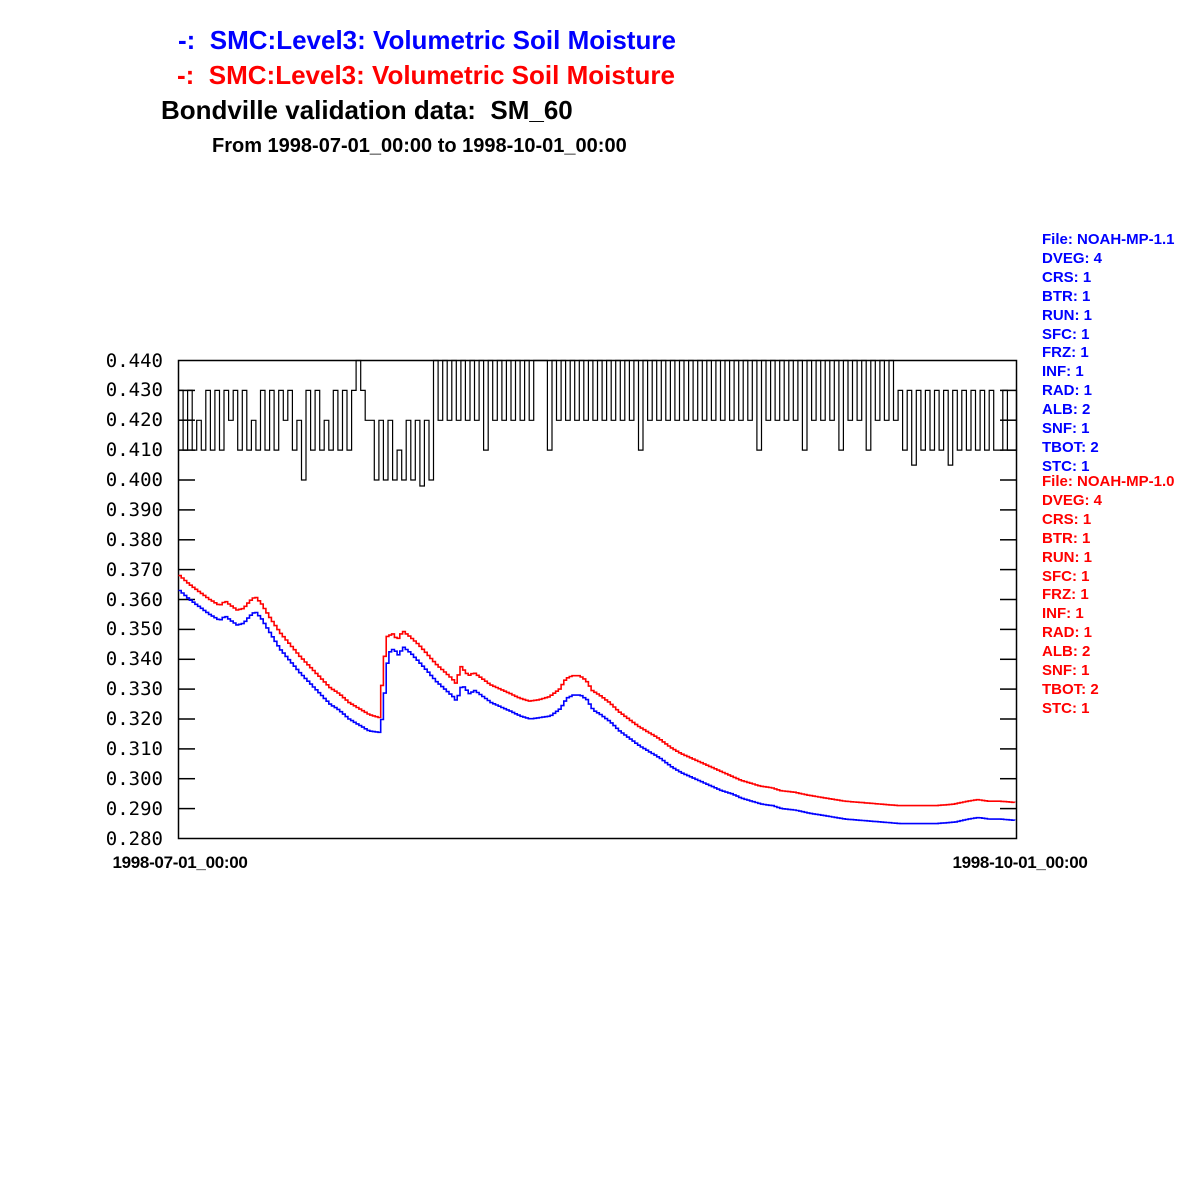 The image size is (1200, 1200). I want to click on observation-step-line, so click(598, 423).